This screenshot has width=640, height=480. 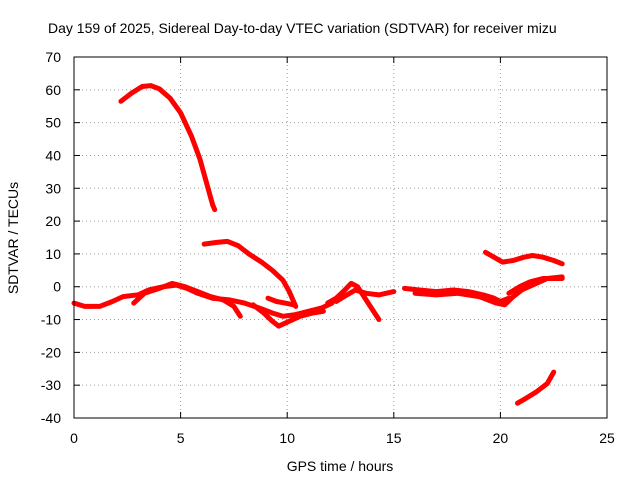 What do you see at coordinates (394, 438) in the screenshot?
I see `x-tick-label: 15` at bounding box center [394, 438].